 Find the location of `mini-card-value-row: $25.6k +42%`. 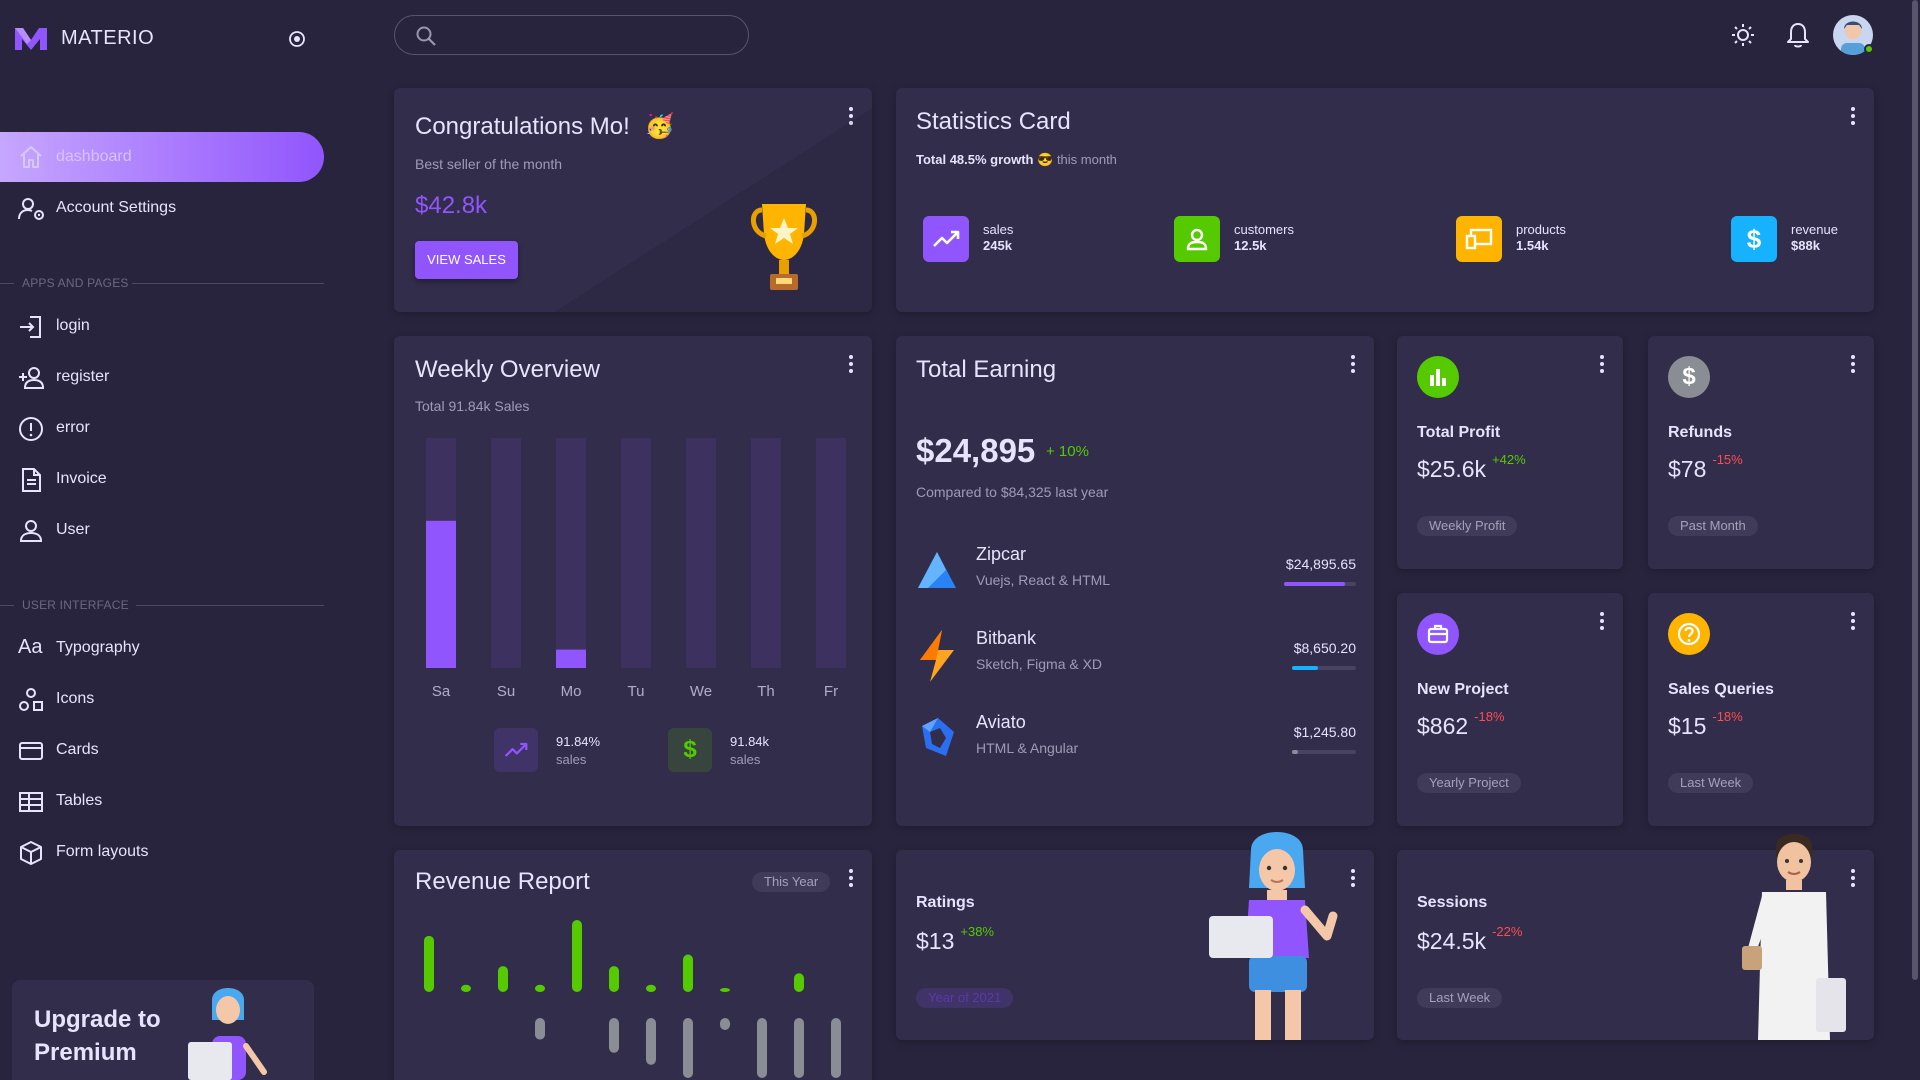

mini-card-value-row: $25.6k +42% is located at coordinates (1471, 467).